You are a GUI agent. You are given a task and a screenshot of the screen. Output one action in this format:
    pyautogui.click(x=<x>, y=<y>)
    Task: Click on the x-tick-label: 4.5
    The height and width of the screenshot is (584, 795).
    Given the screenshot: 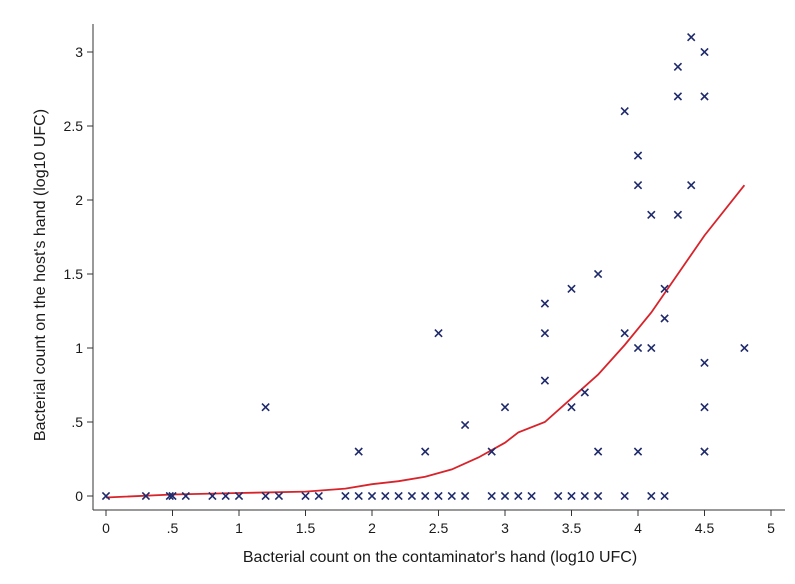 What is the action you would take?
    pyautogui.click(x=705, y=528)
    